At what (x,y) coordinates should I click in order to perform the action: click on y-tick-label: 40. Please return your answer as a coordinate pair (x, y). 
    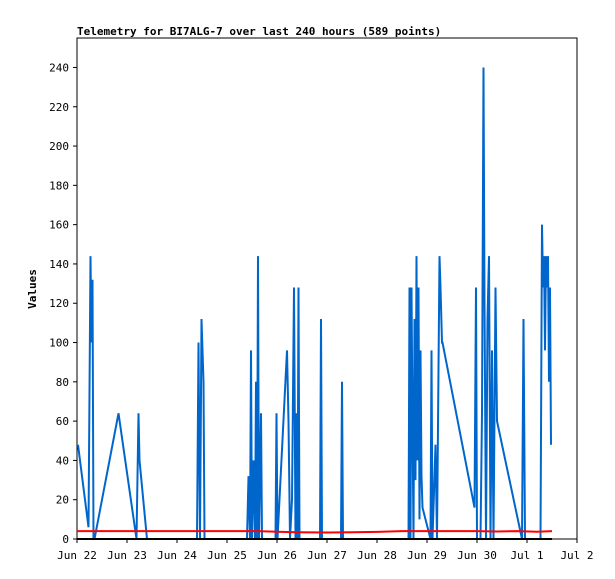
    Looking at the image, I should click on (62, 460).